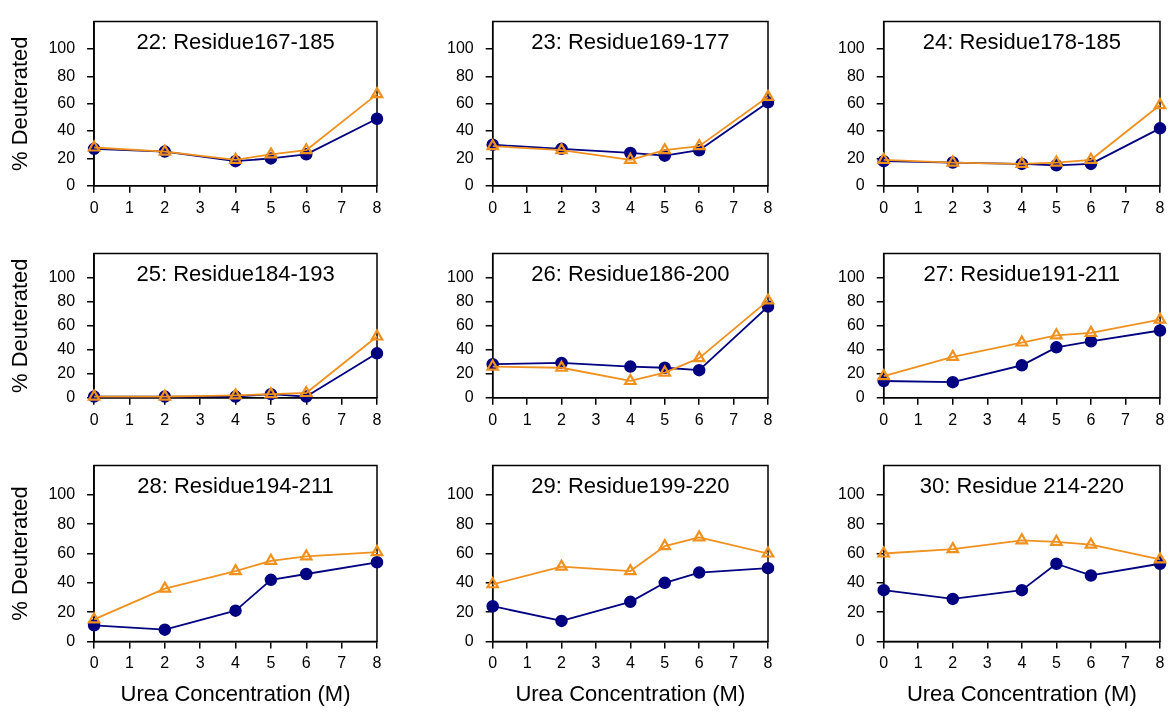 Image resolution: width=1174 pixels, height=718 pixels. What do you see at coordinates (235, 485) in the screenshot?
I see `chart-title: 28: Residue194-211` at bounding box center [235, 485].